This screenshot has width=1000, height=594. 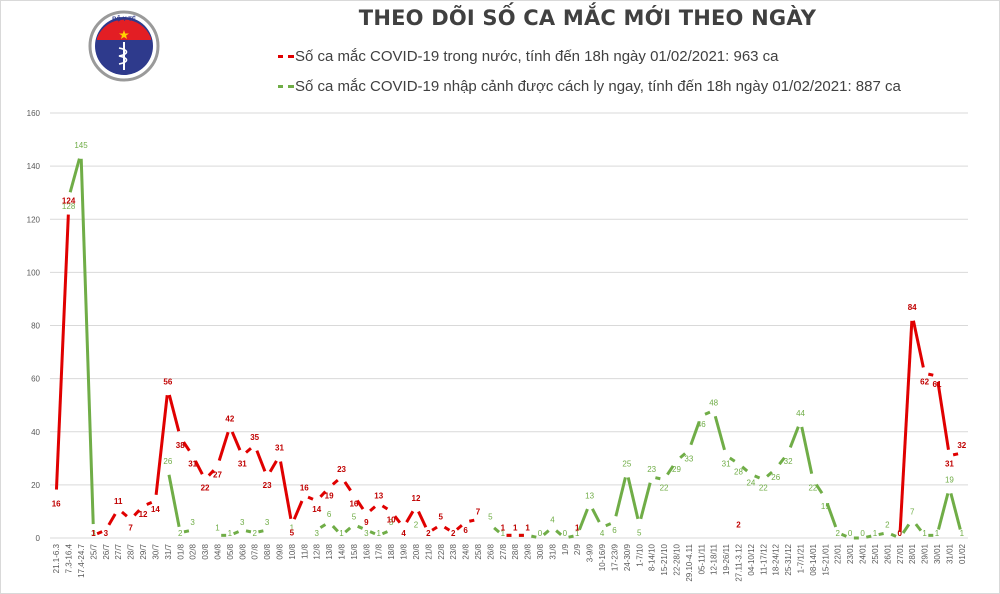 I want to click on x-tick-label: 13/8, so click(x=329, y=551).